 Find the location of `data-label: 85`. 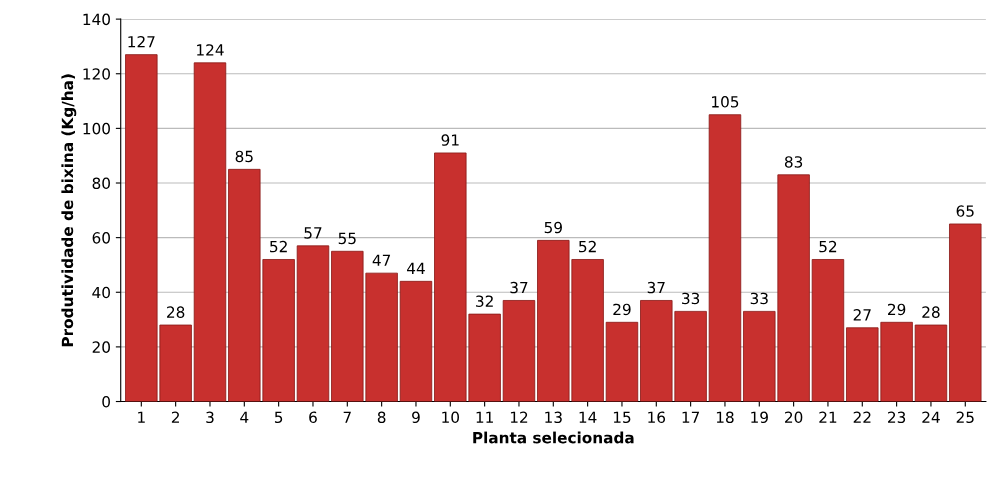

data-label: 85 is located at coordinates (244, 156).